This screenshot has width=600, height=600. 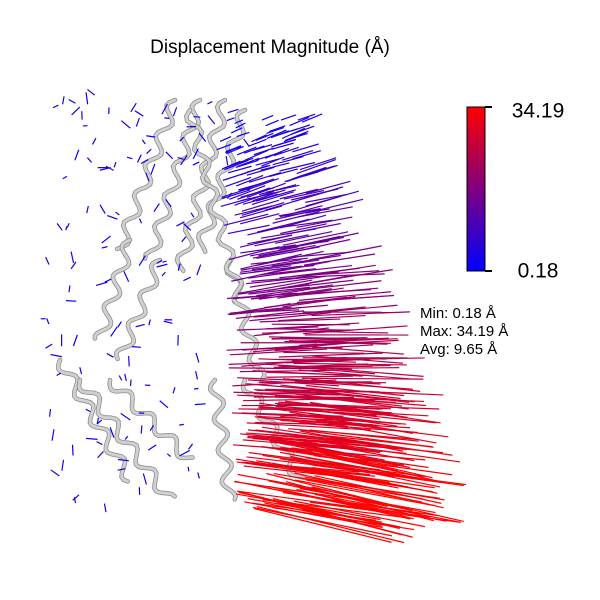 I want to click on colorbar-tick-label: 0.18, so click(x=538, y=271).